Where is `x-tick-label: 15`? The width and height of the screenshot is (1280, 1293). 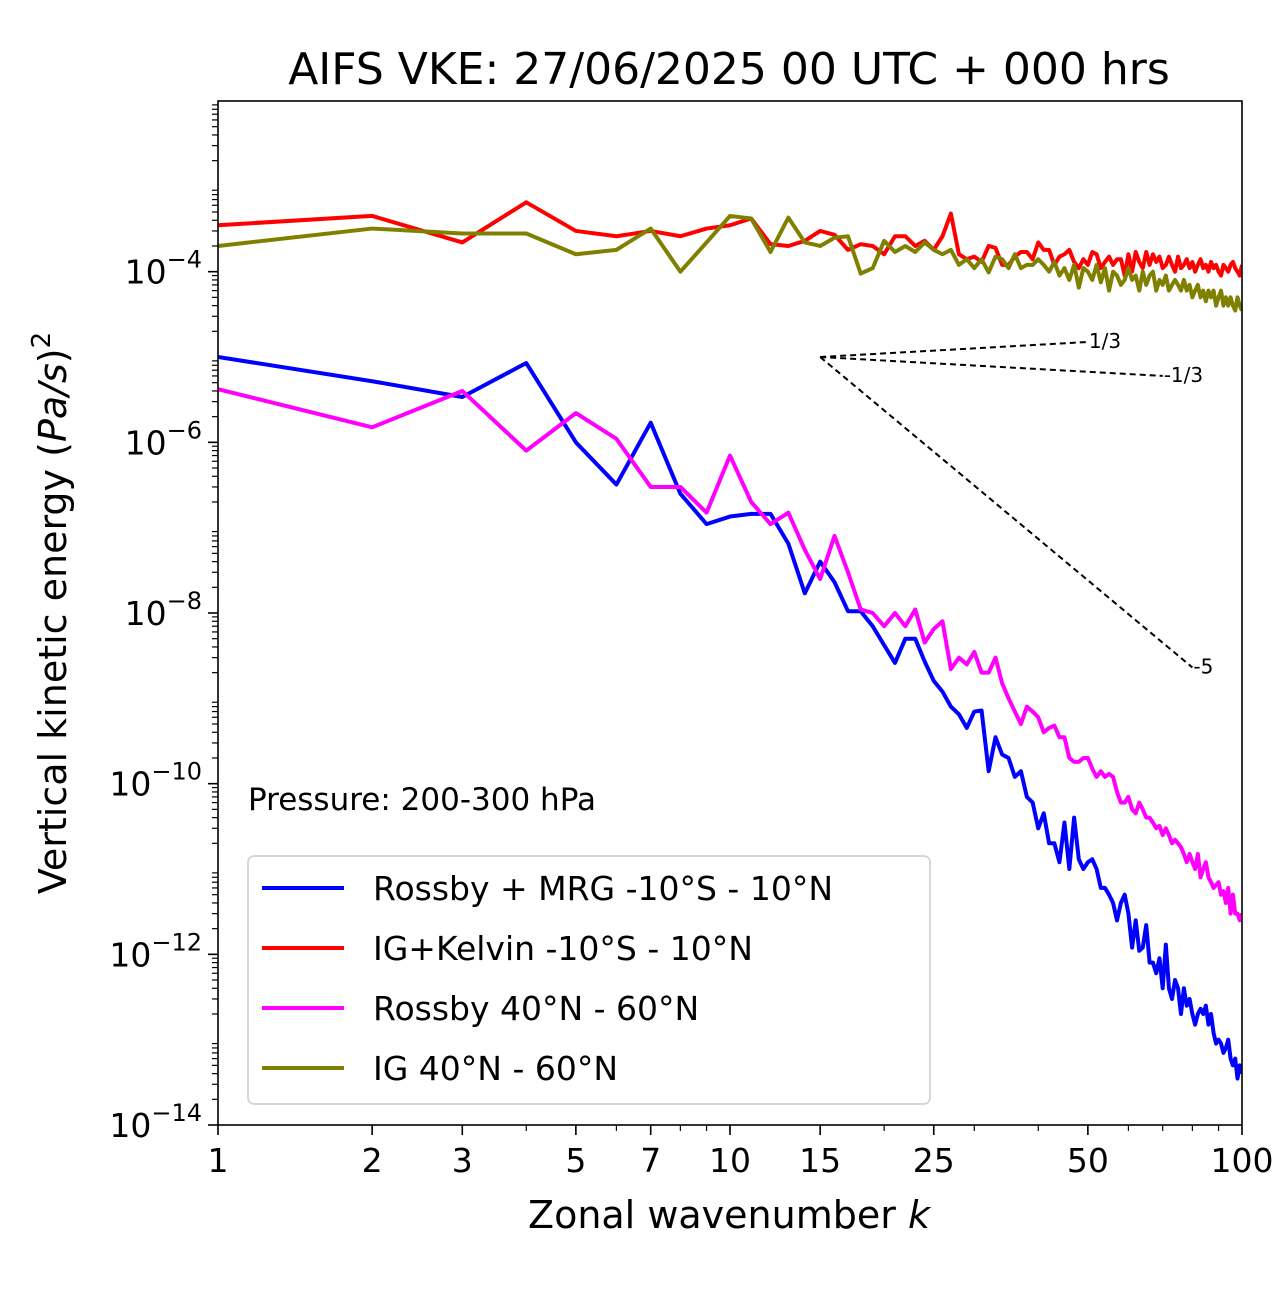 x-tick-label: 15 is located at coordinates (820, 1160).